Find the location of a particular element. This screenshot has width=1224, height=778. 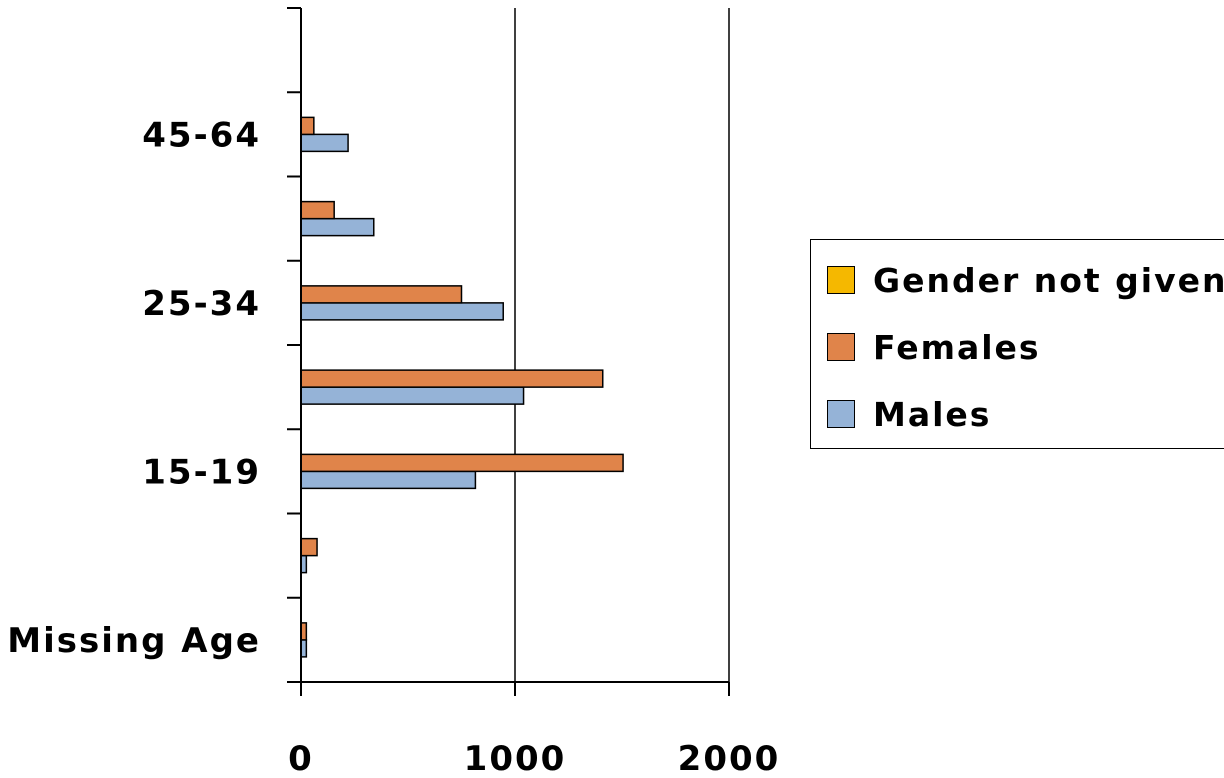

legend-item-females: Females is located at coordinates (934, 347).